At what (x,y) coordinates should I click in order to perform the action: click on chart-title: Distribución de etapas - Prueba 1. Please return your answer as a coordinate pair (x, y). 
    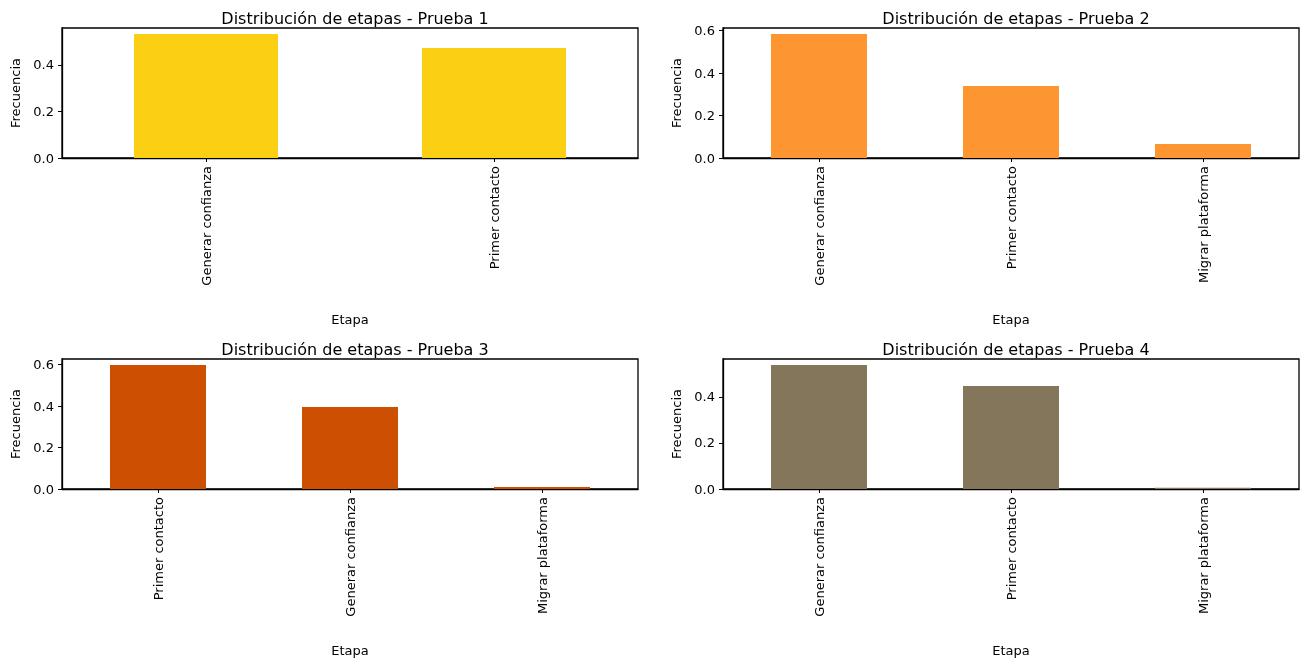
    Looking at the image, I should click on (355, 18).